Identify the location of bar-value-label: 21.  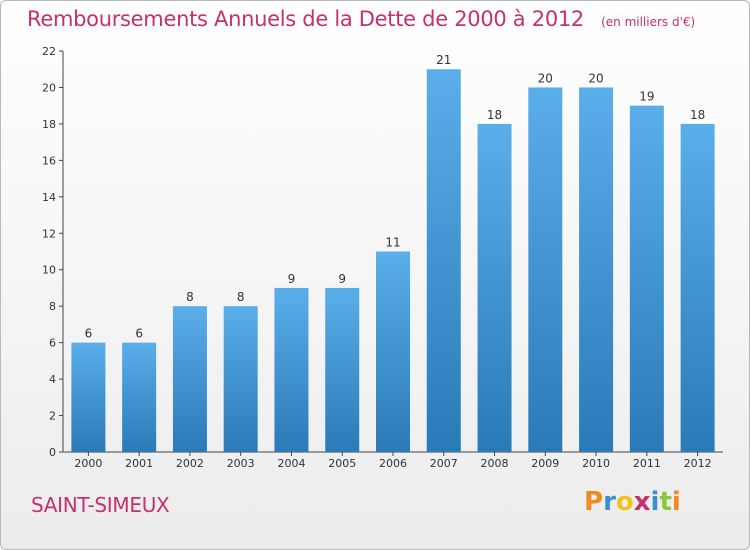
(443, 60).